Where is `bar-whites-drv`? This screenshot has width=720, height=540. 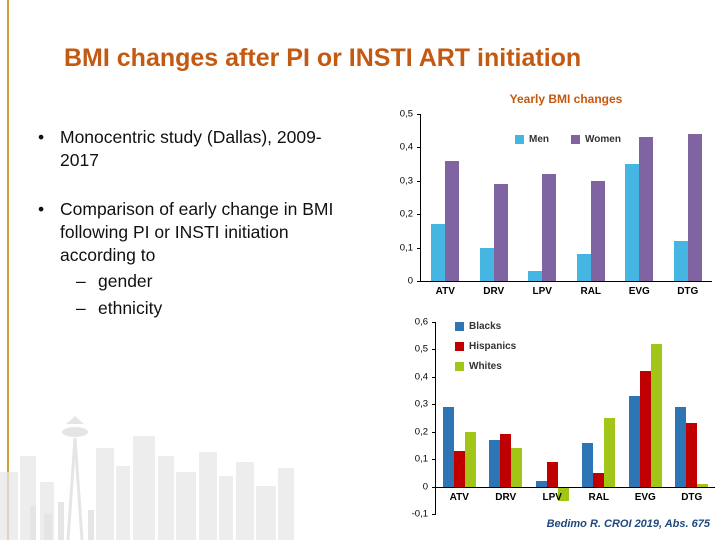 bar-whites-drv is located at coordinates (517, 467).